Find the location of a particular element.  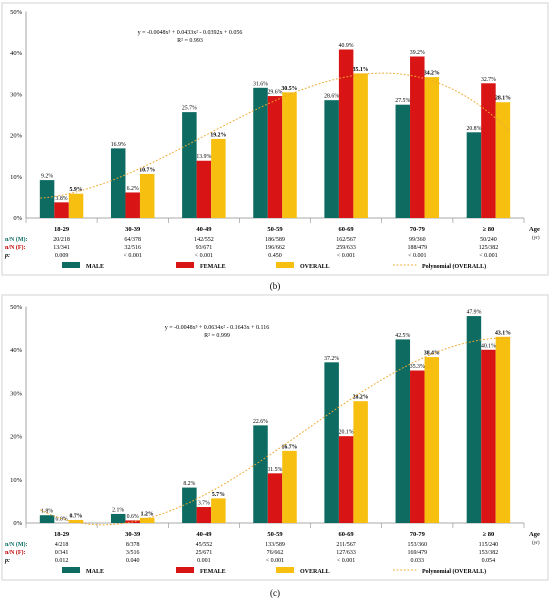

y-tick-label: 40% is located at coordinates (16, 53).